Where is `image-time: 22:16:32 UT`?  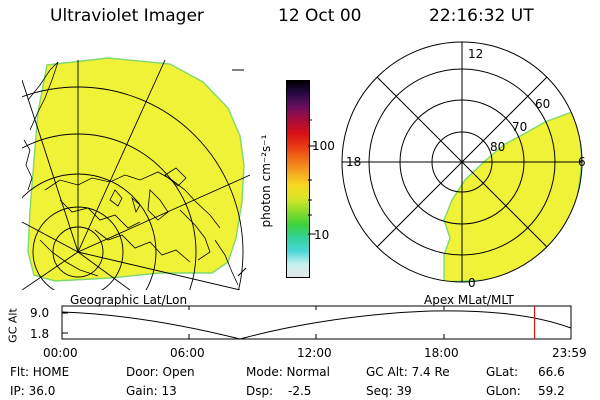
image-time: 22:16:32 UT is located at coordinates (481, 16).